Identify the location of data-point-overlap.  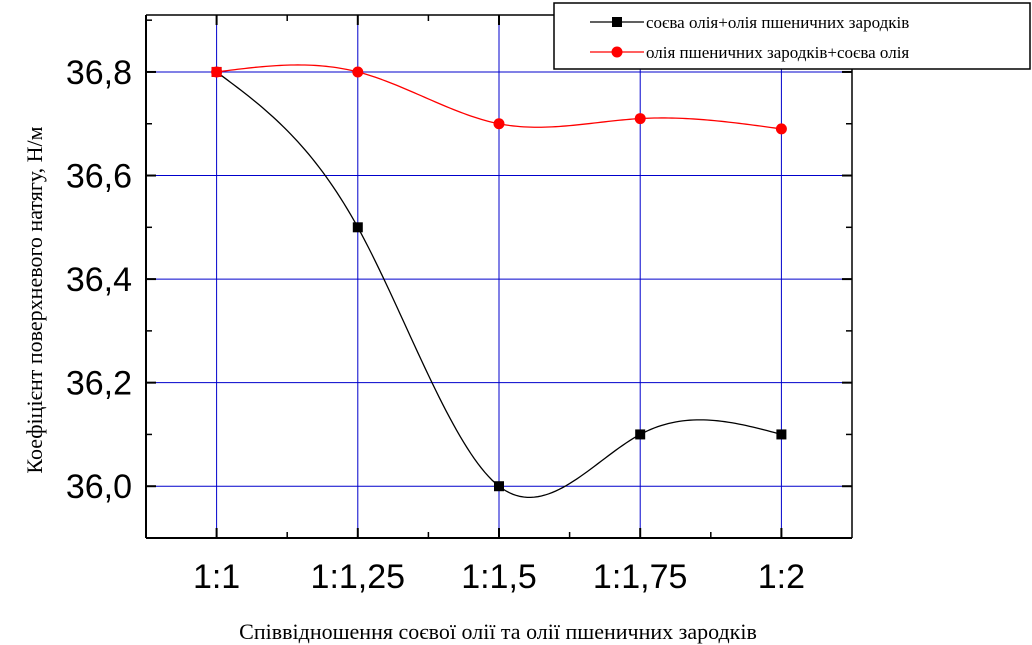
(216, 71).